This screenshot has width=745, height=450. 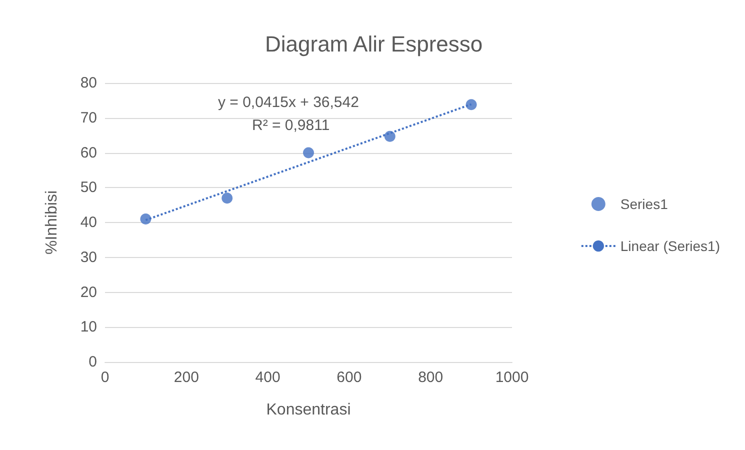 What do you see at coordinates (88, 292) in the screenshot?
I see `y-tick-label: 20` at bounding box center [88, 292].